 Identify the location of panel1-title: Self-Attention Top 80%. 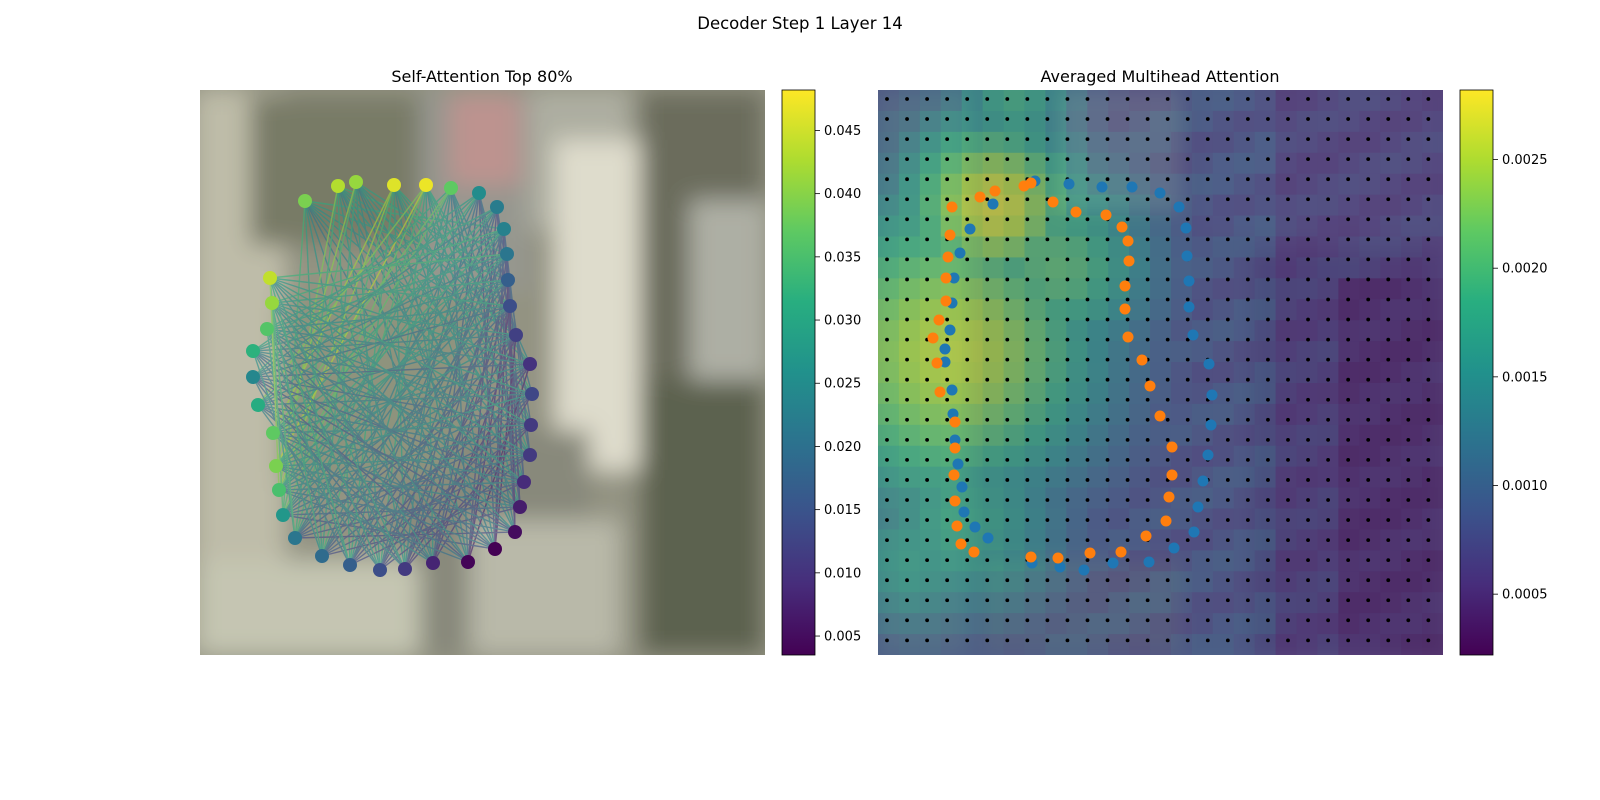
(481, 76).